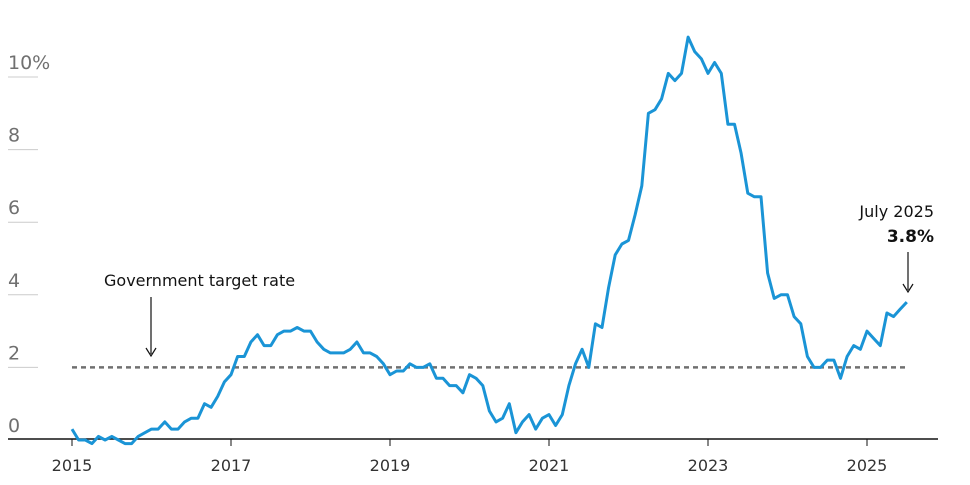  I want to click on y-tick-label: 10%, so click(29, 63).